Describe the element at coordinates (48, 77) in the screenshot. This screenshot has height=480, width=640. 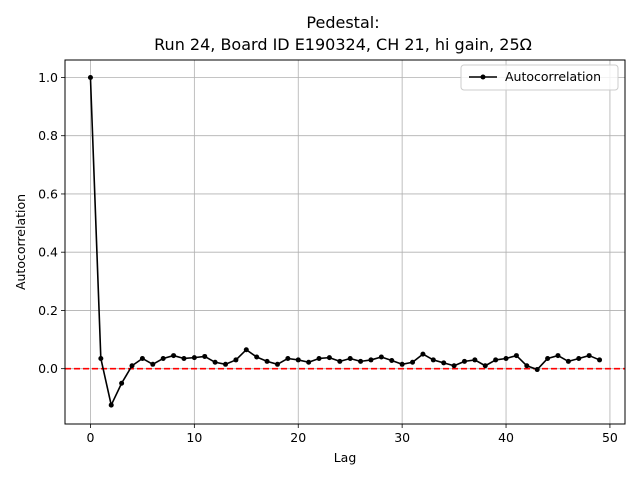
I see `y-tick-label: 1.0` at that location.